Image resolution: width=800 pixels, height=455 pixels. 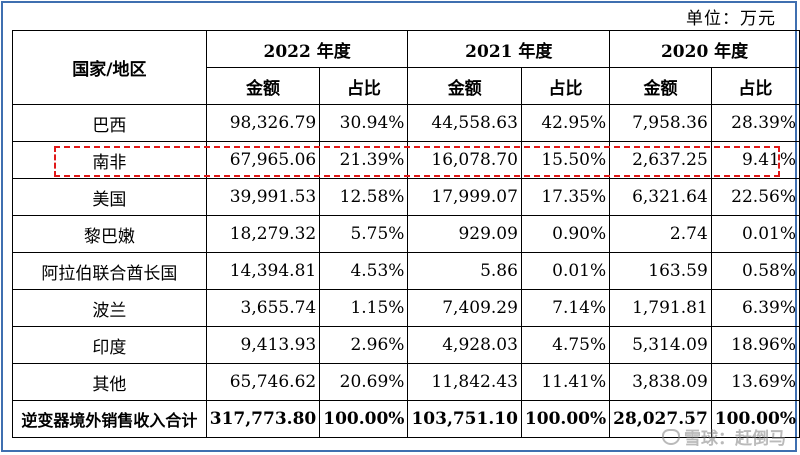 I want to click on amount-2020-cell: 163.59, so click(x=660, y=271).